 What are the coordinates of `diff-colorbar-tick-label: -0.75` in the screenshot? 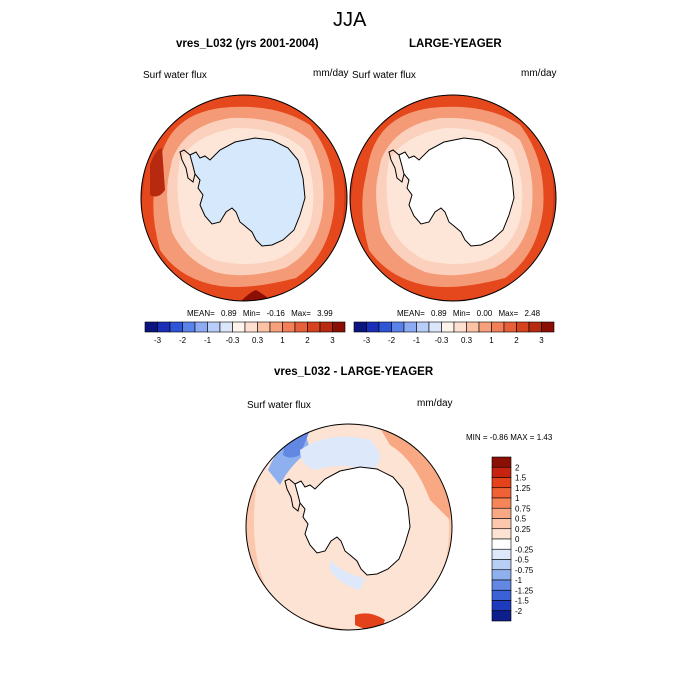 It's located at (524, 570).